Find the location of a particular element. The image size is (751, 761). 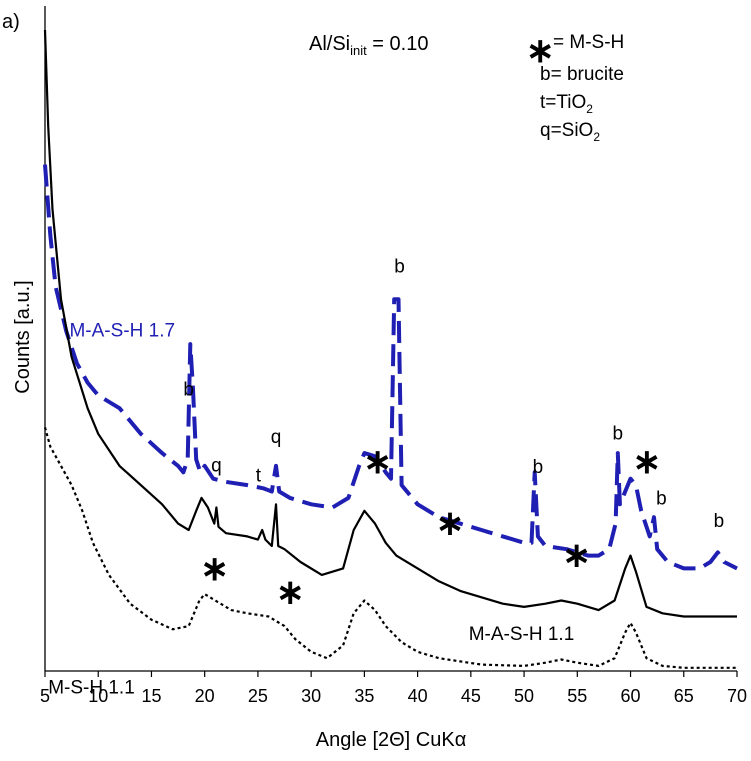

annotation-label: t is located at coordinates (259, 475).